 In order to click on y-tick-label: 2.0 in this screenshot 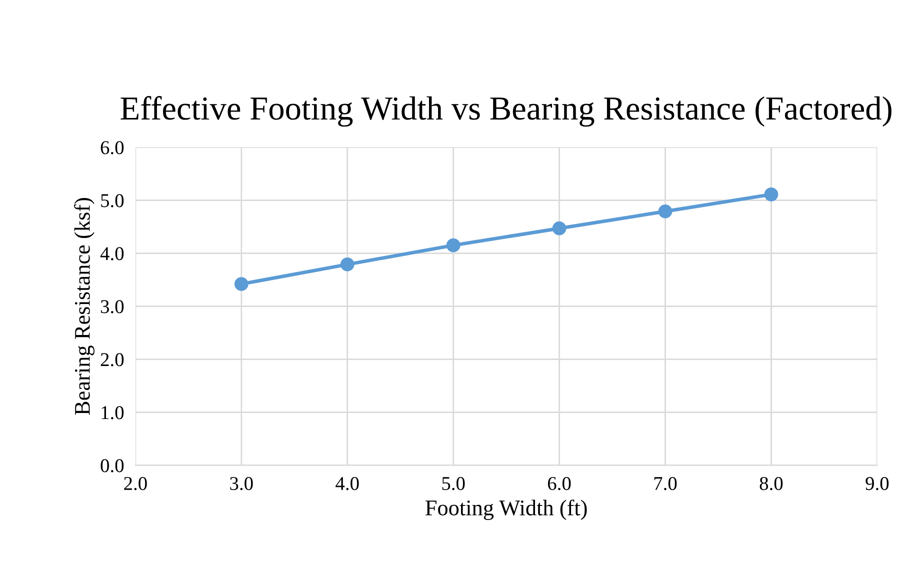, I will do `click(112, 359)`.